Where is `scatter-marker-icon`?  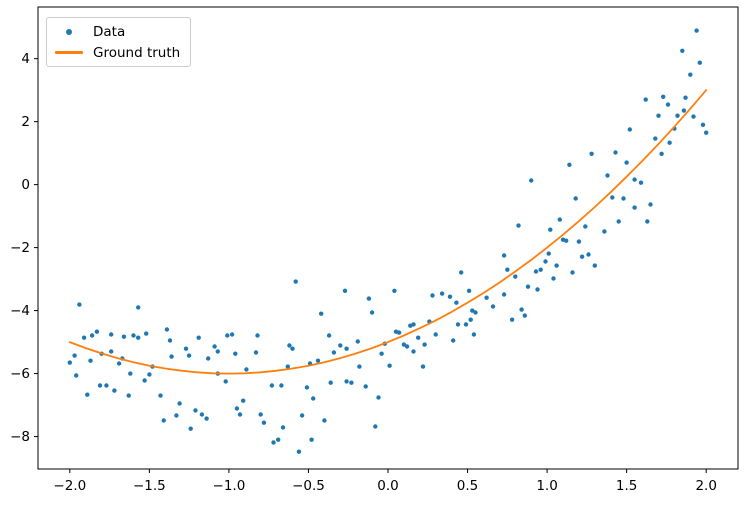
scatter-marker-icon is located at coordinates (69, 31).